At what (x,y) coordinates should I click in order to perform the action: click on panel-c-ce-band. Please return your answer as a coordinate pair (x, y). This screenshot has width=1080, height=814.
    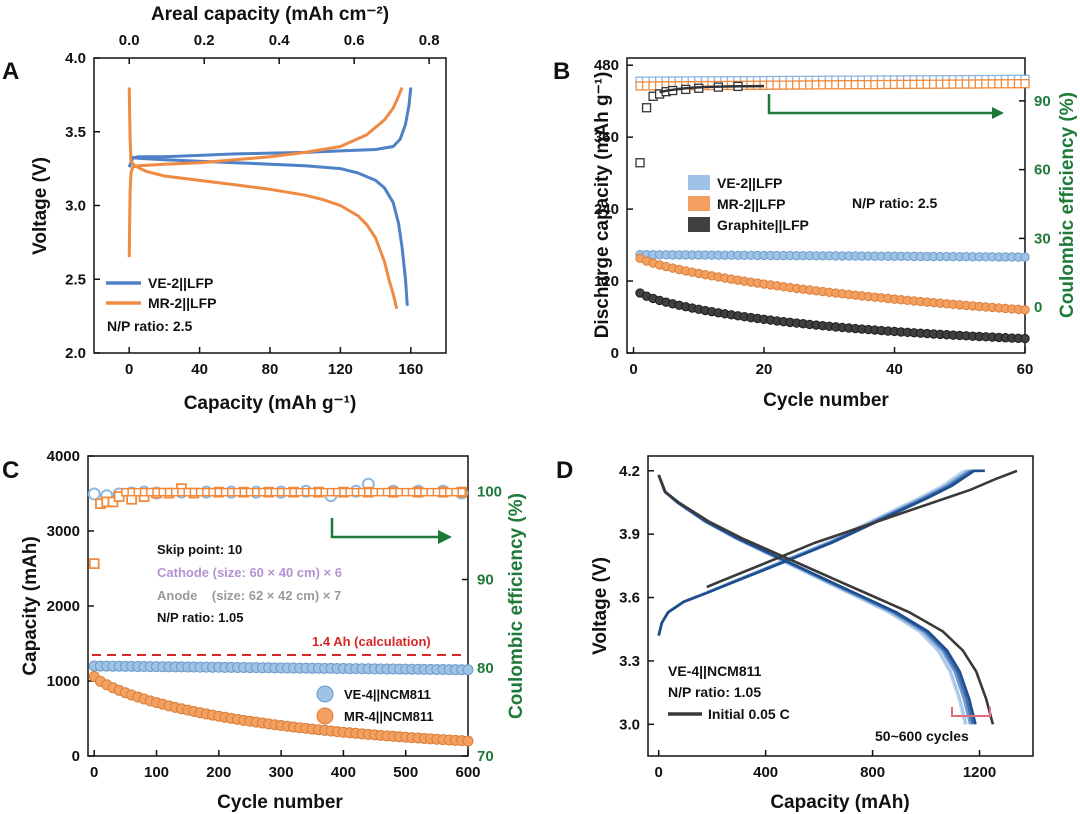
    Looking at the image, I should click on (462, 492).